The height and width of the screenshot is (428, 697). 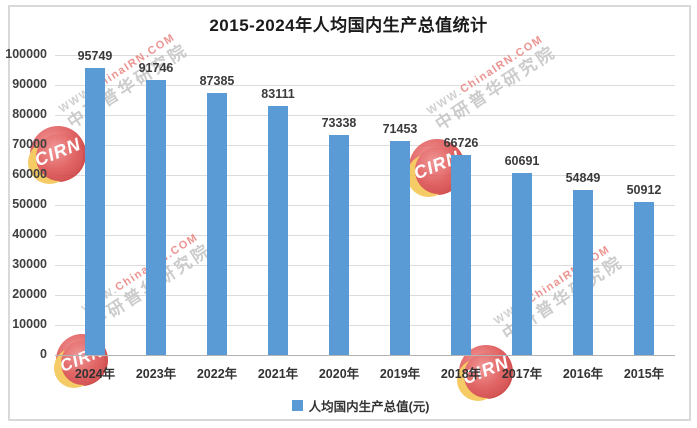 I want to click on y-axis-tick-label: 30000, so click(x=29, y=264).